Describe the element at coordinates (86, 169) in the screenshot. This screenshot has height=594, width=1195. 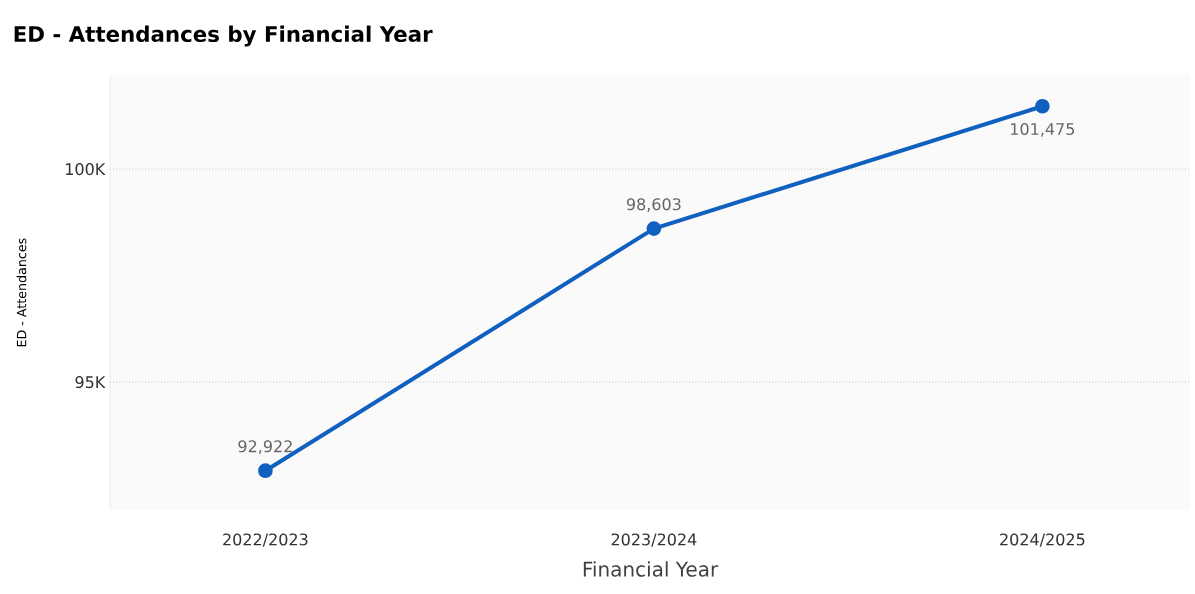
I see `y-tick-label: 100K` at that location.